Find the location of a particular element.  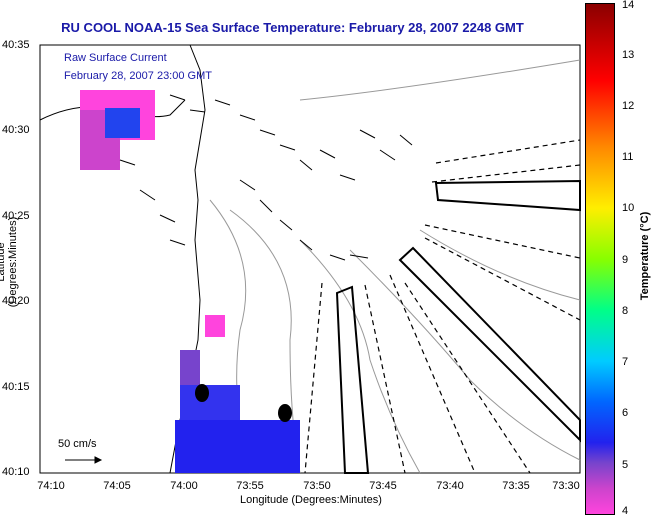

colorbar-tick: 11 is located at coordinates (628, 157).